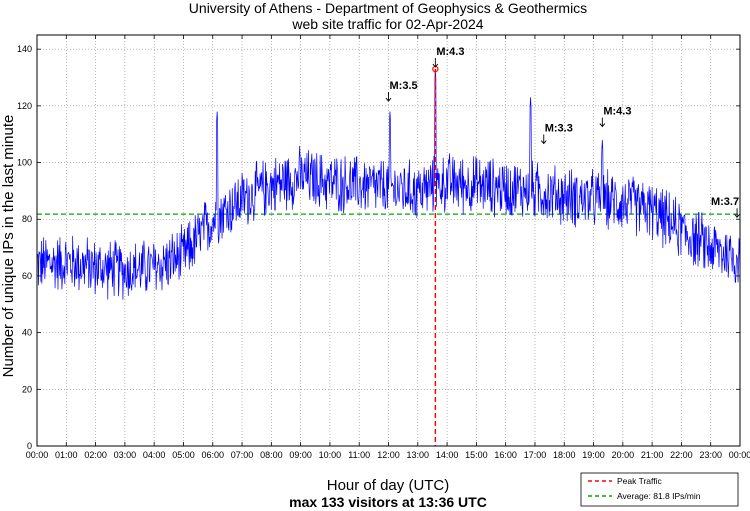 Image resolution: width=750 pixels, height=511 pixels. What do you see at coordinates (154, 455) in the screenshot?
I see `x-tick-label: 04:00` at bounding box center [154, 455].